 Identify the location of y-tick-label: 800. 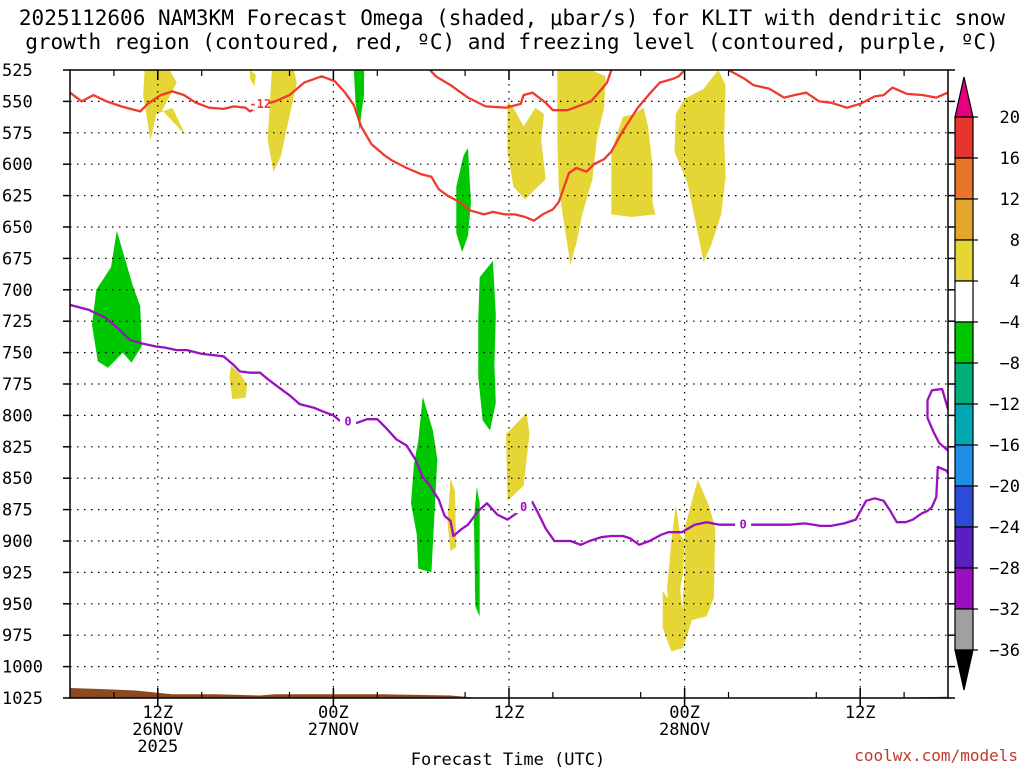
(17, 416).